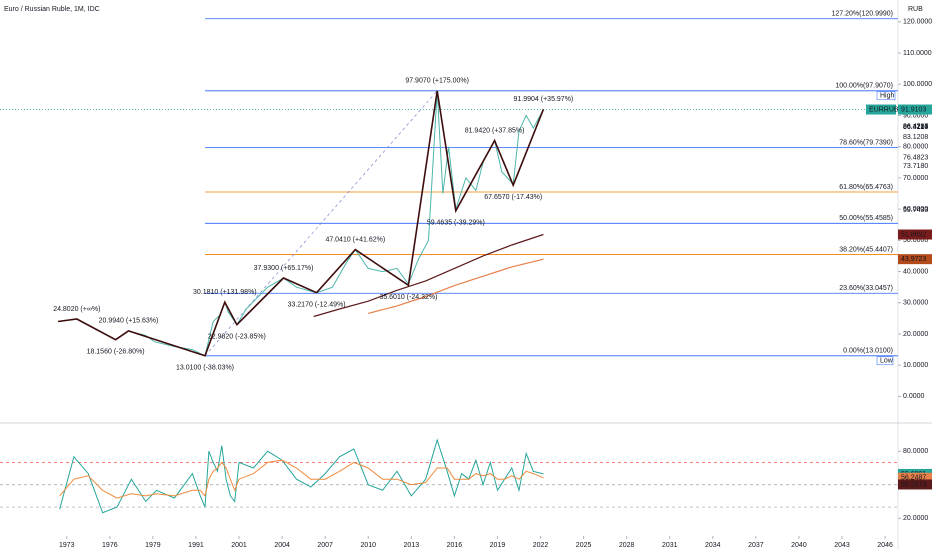 This screenshot has width=932, height=550. Describe the element at coordinates (513, 197) in the screenshot. I see `pivot-label: 67.6570 (-17.43%)` at that location.